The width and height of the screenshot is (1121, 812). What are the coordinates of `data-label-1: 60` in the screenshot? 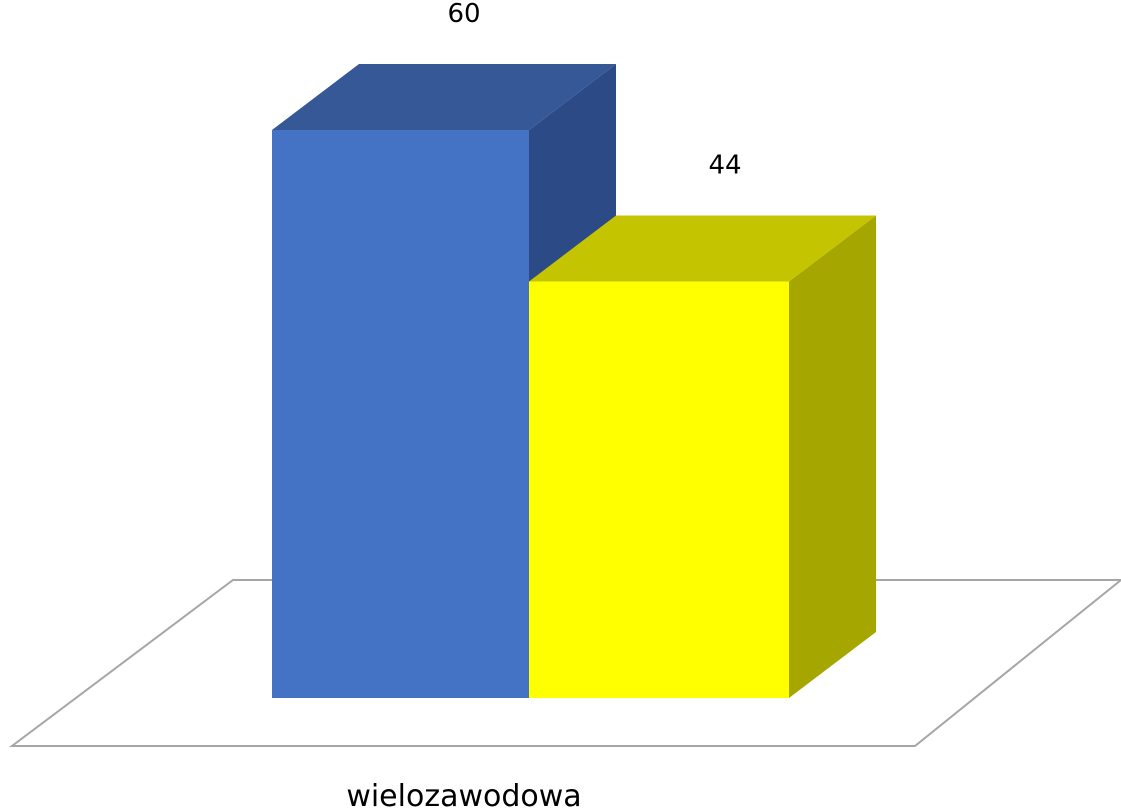 It's located at (463, 14).